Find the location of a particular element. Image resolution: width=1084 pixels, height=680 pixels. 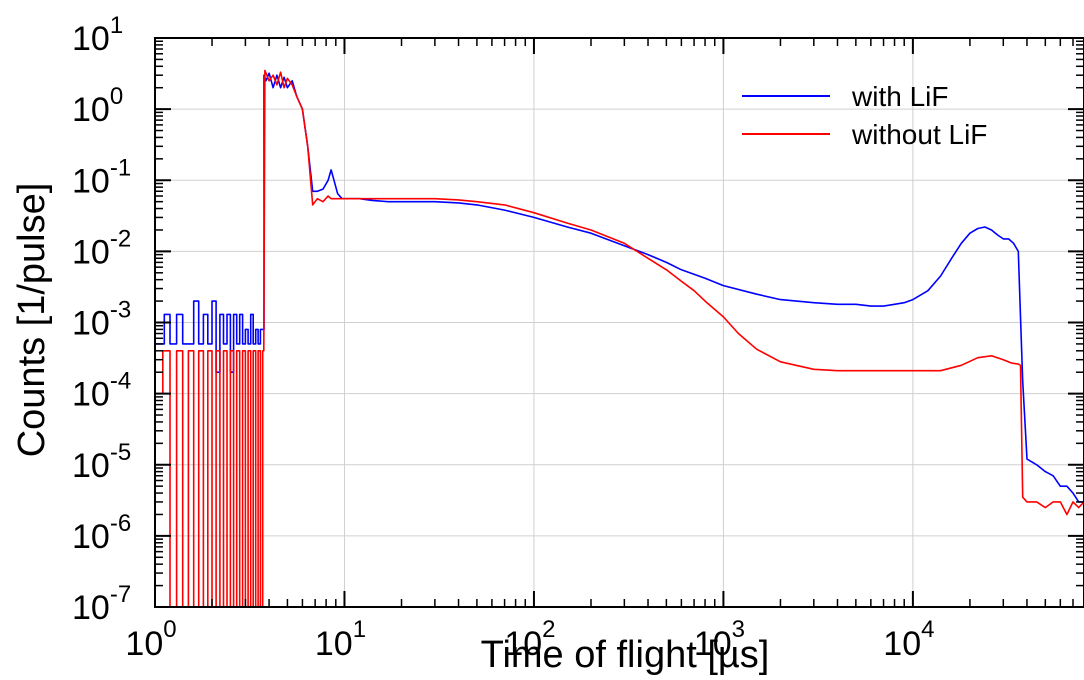

legend-label-without-lif: without LiF is located at coordinates (919, 134).